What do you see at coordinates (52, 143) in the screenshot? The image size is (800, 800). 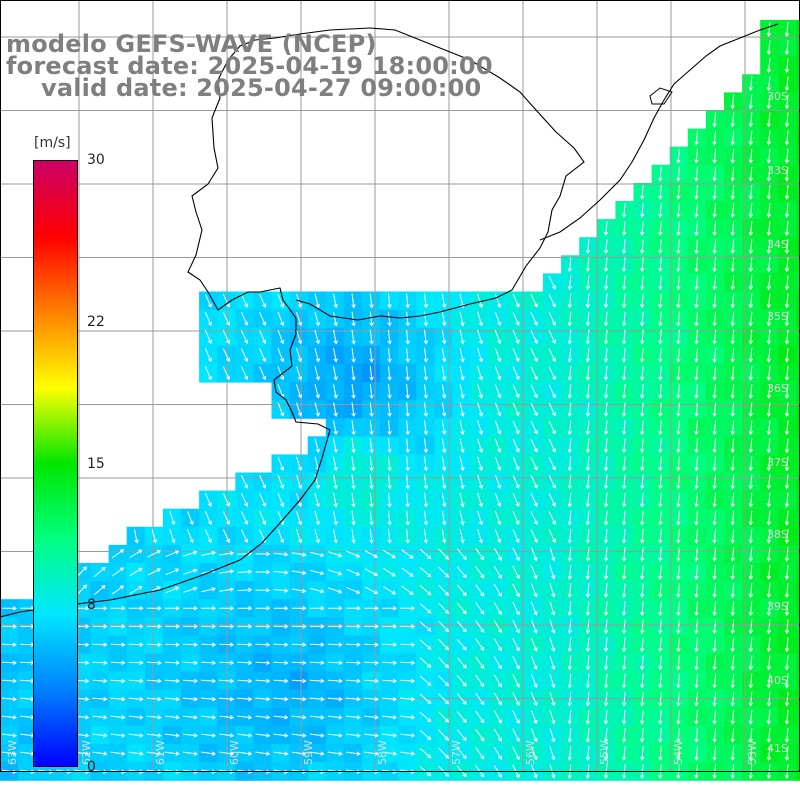 I see `colorbar-unit: [m/s]` at bounding box center [52, 143].